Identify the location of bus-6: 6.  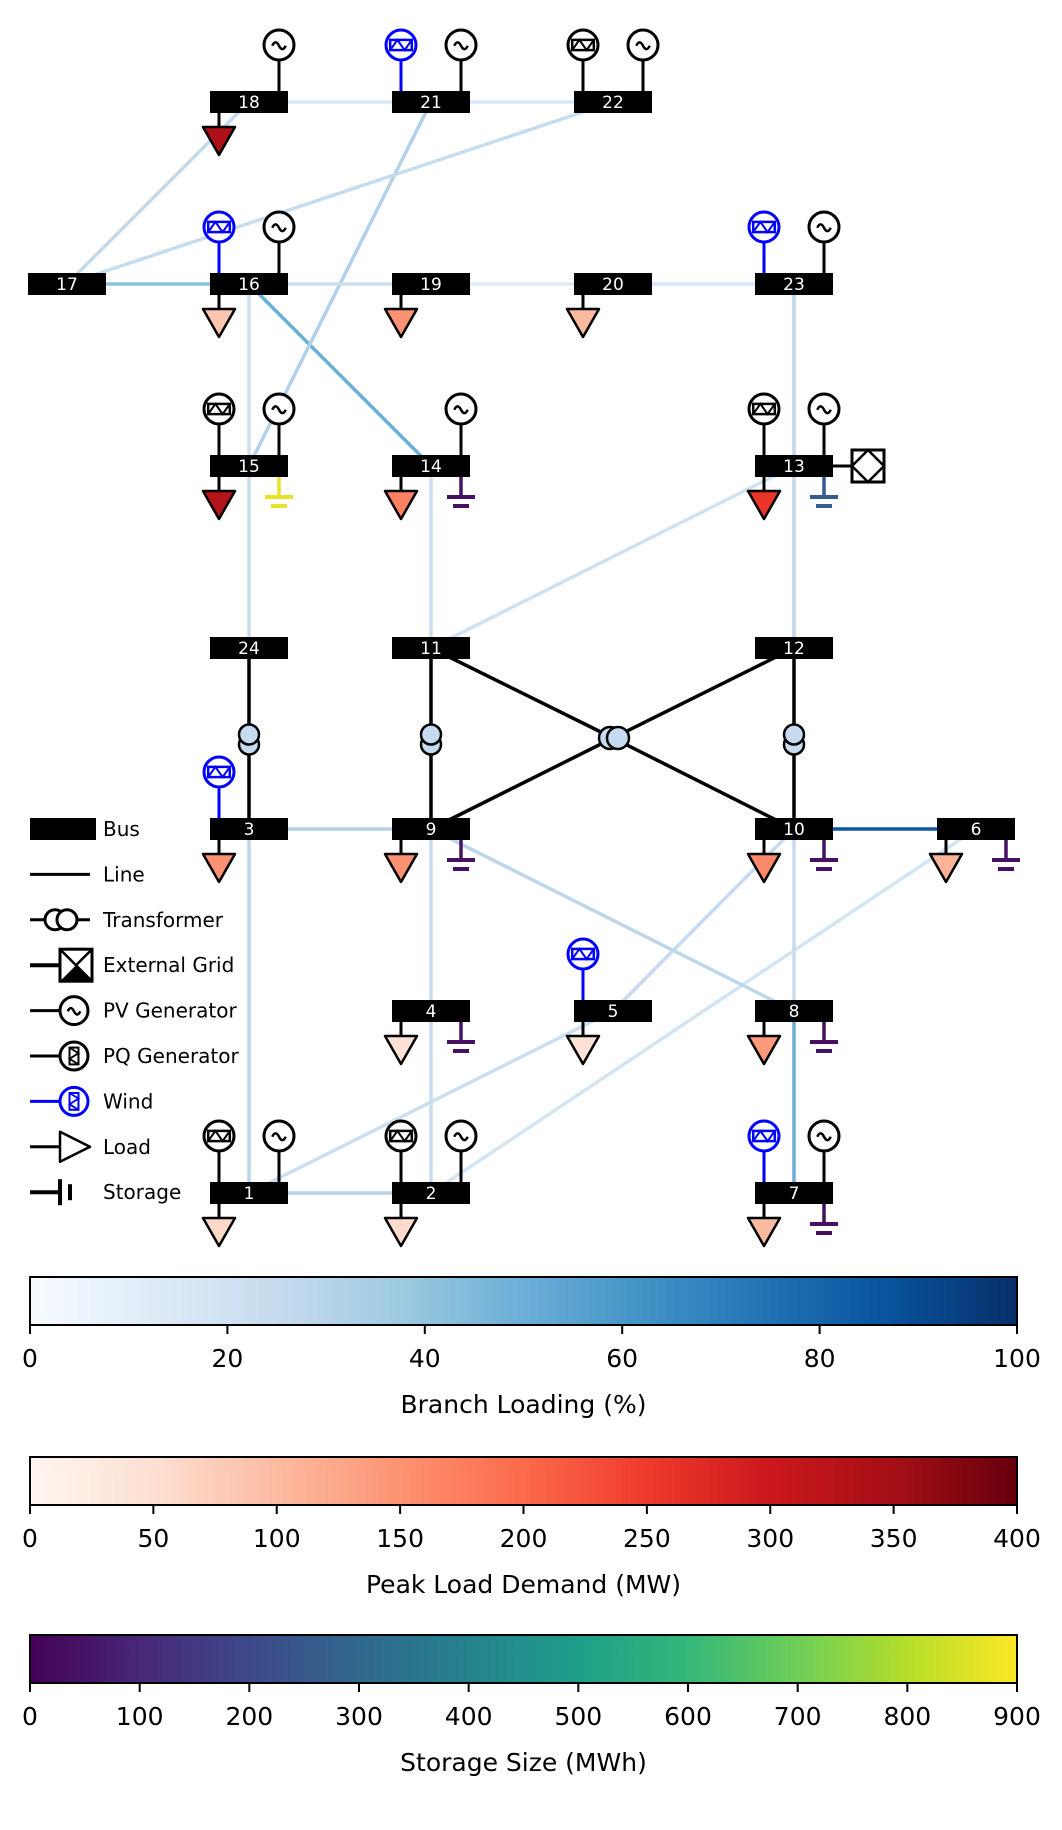
(976, 829).